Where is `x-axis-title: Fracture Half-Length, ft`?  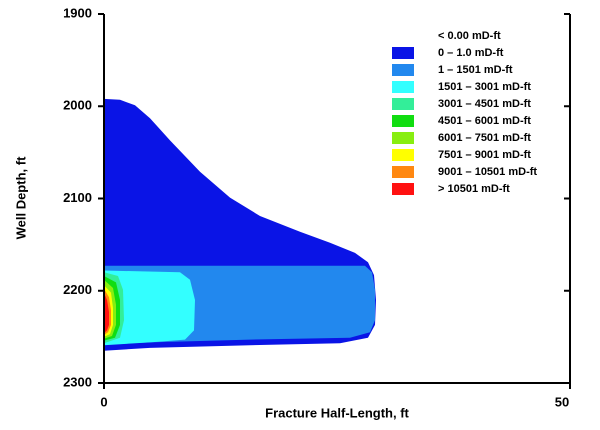
x-axis-title: Fracture Half-Length, ft is located at coordinates (337, 412).